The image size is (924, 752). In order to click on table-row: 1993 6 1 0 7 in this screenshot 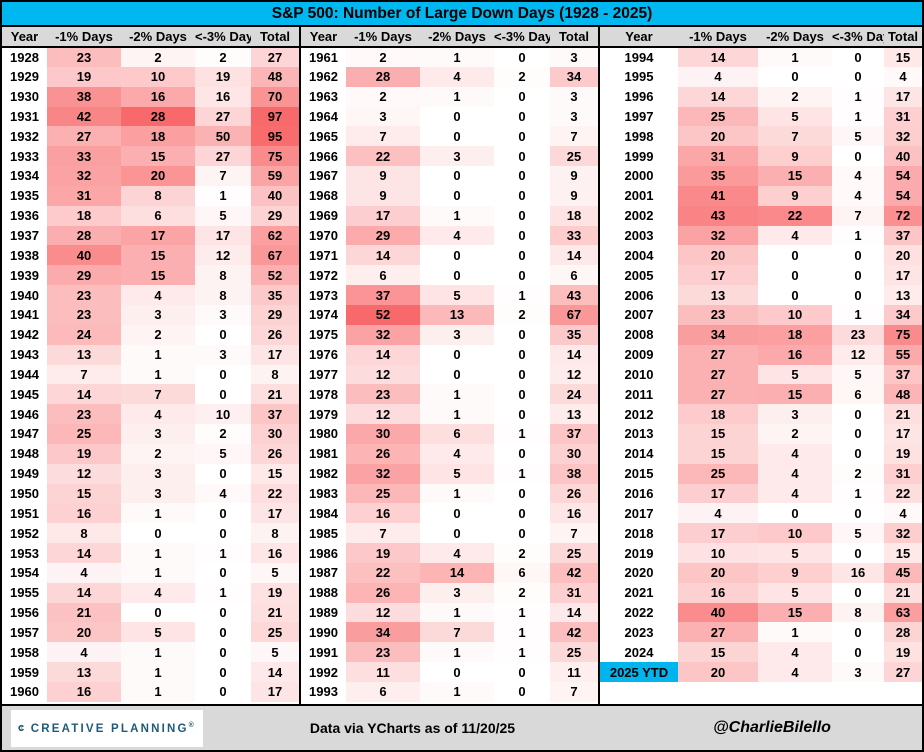, I will do `click(449, 692)`.